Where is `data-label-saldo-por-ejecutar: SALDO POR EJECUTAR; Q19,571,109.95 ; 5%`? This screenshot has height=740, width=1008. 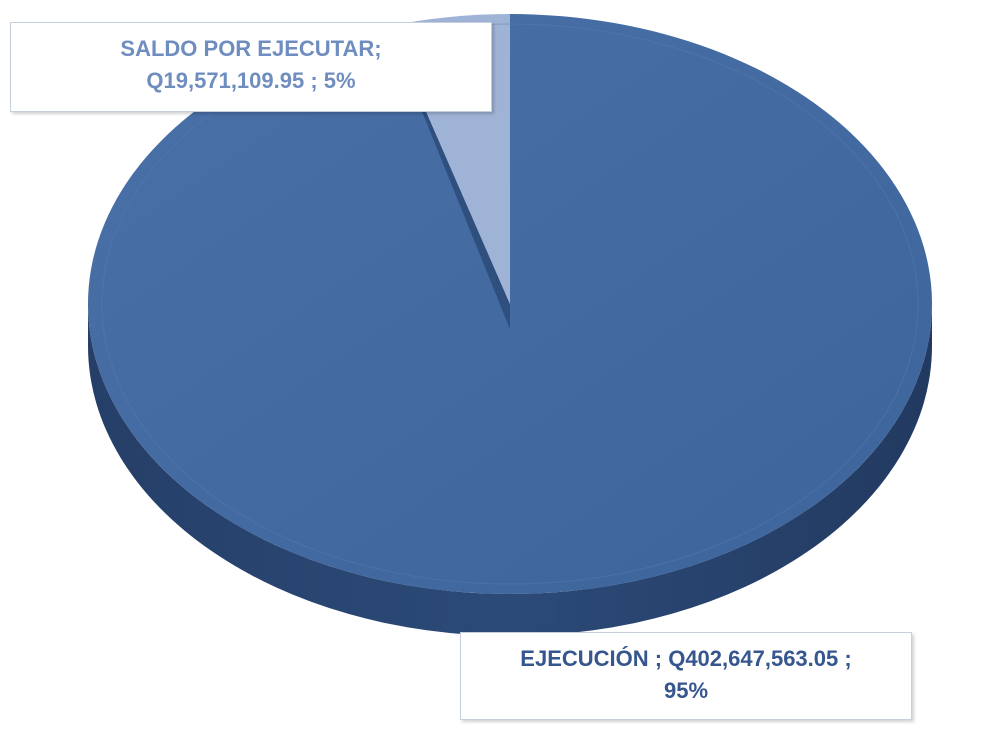
data-label-saldo-por-ejecutar: SALDO POR EJECUTAR; Q19,571,109.95 ; 5% is located at coordinates (251, 67).